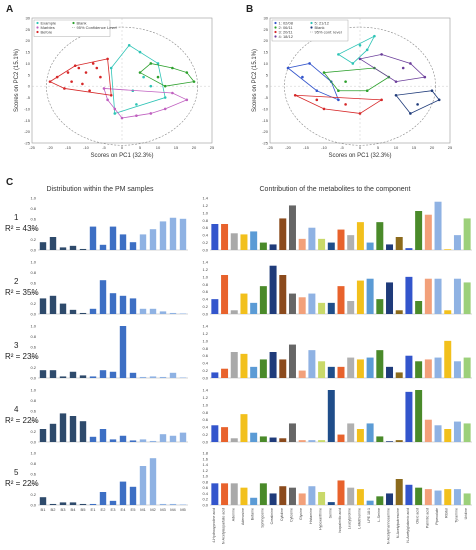 The width and height of the screenshot is (476, 550). What do you see at coordinates (205, 499) in the screenshot?
I see `metab-y-tick-label: 0.2` at bounding box center [205, 499].